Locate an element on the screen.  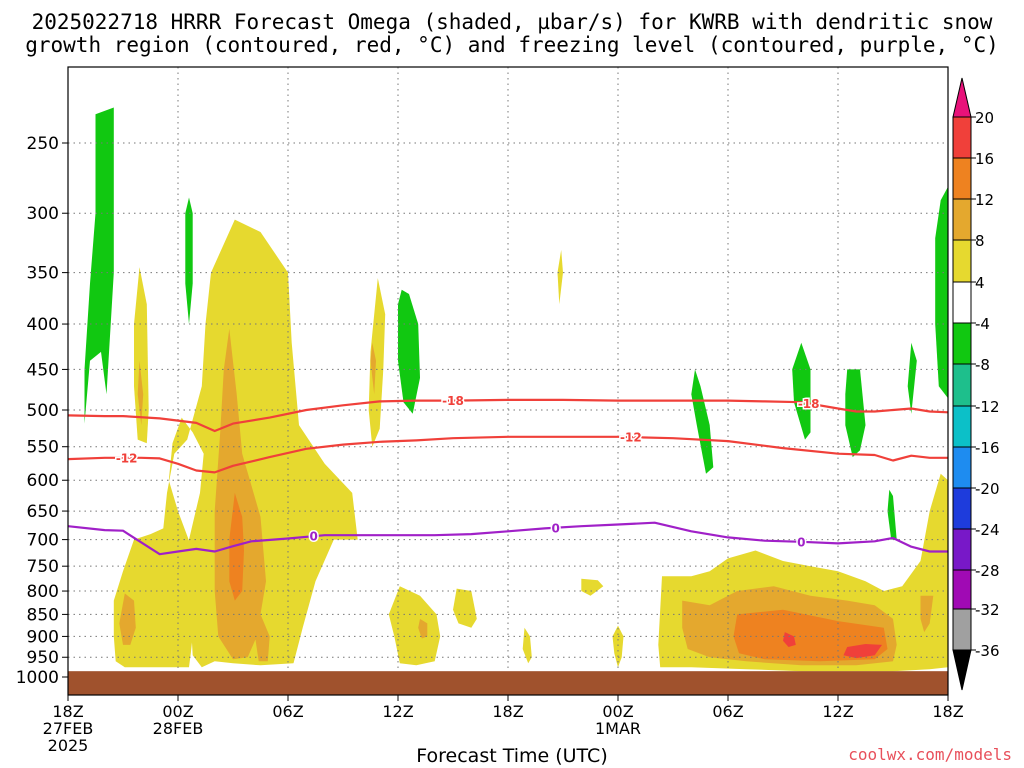
colorbar-tick-label: -16 is located at coordinates (987, 448).